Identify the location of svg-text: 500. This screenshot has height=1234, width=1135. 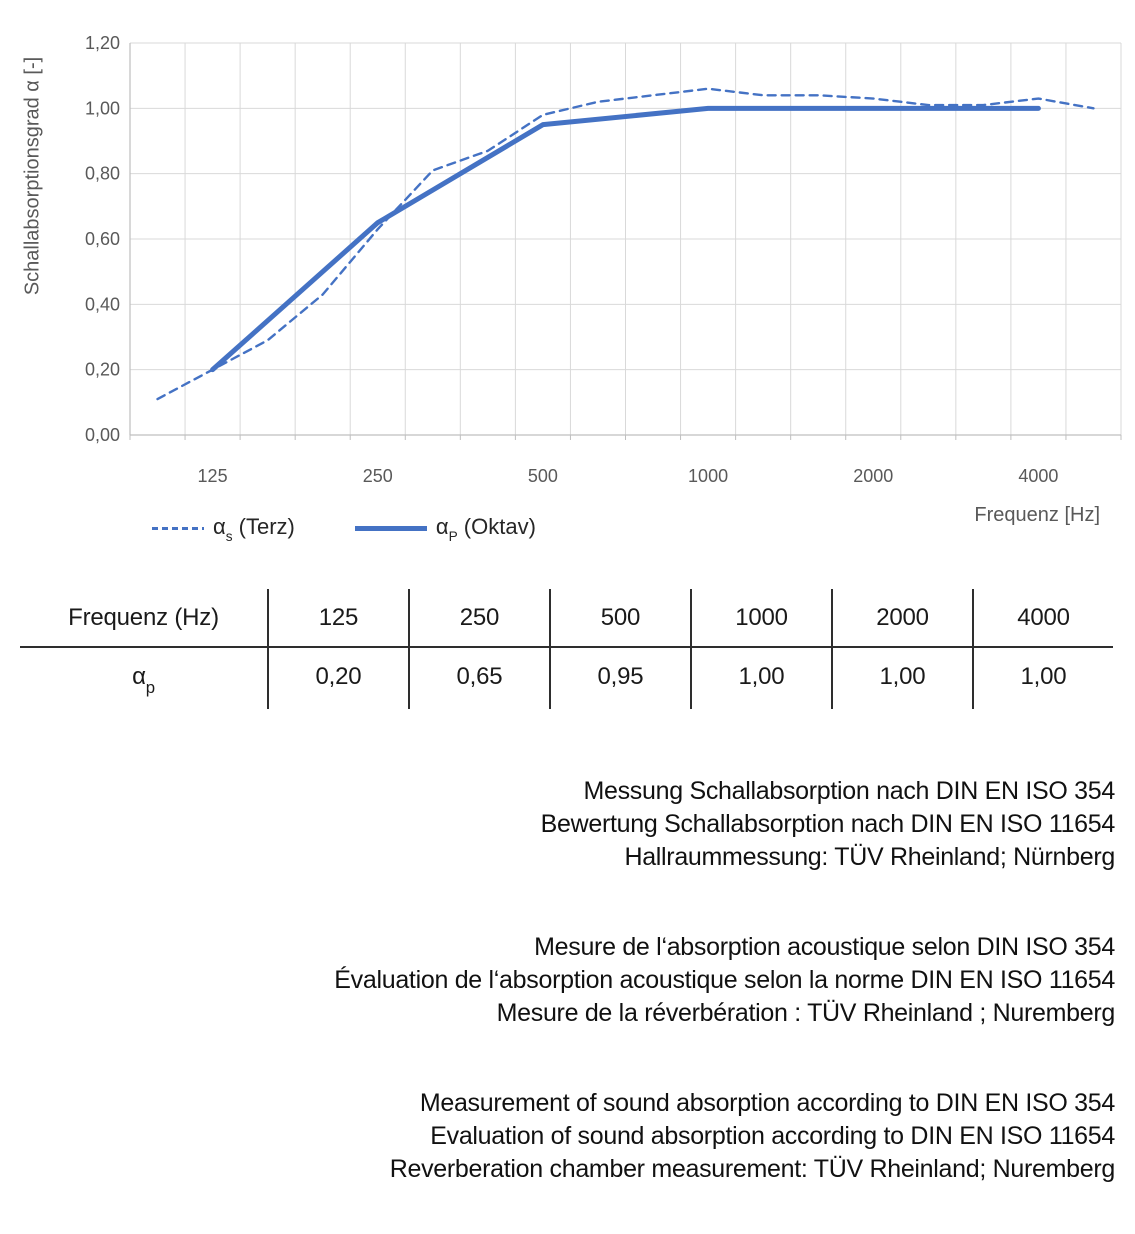
(543, 476).